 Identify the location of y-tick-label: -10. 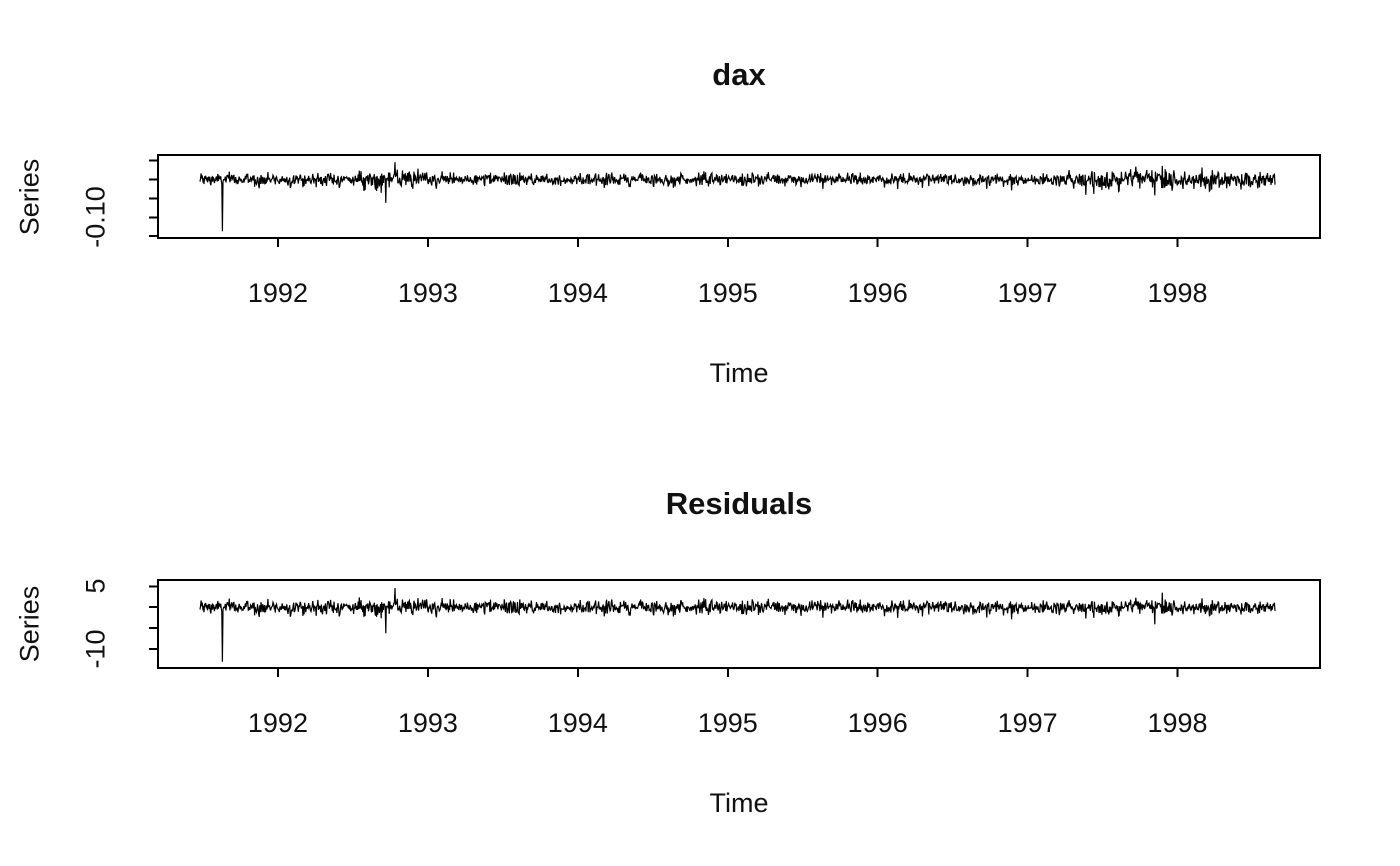
(95, 649).